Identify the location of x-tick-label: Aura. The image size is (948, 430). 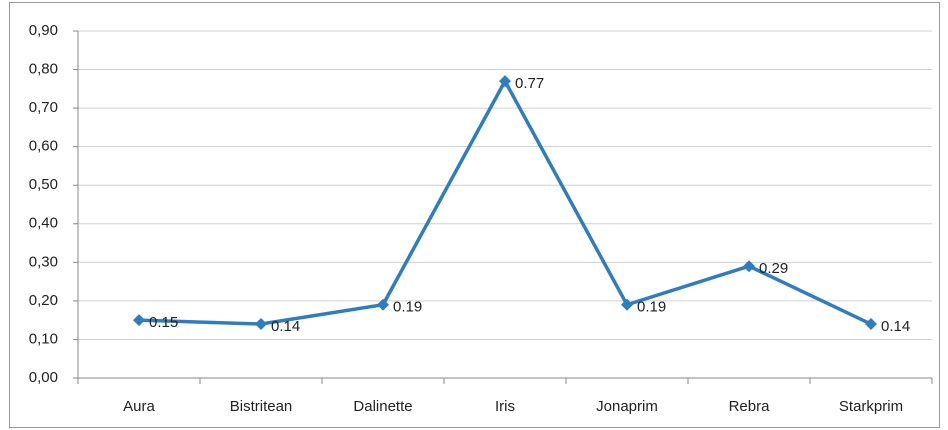
(139, 406).